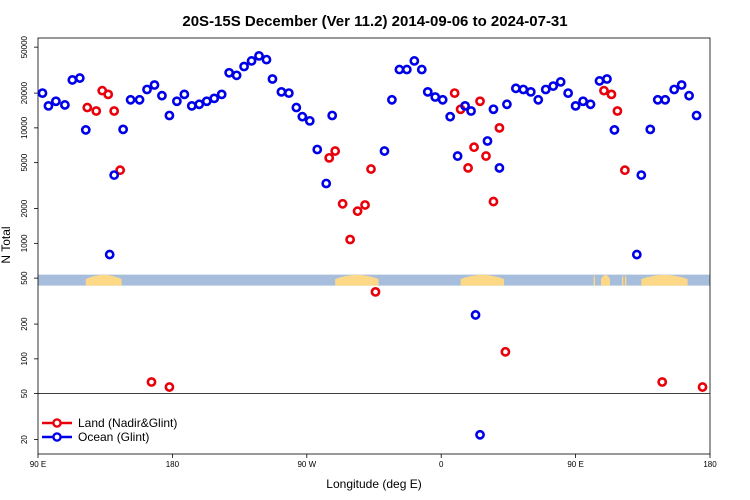 The height and width of the screenshot is (500, 750). What do you see at coordinates (24, 127) in the screenshot?
I see `y-tick-label: 10000` at bounding box center [24, 127].